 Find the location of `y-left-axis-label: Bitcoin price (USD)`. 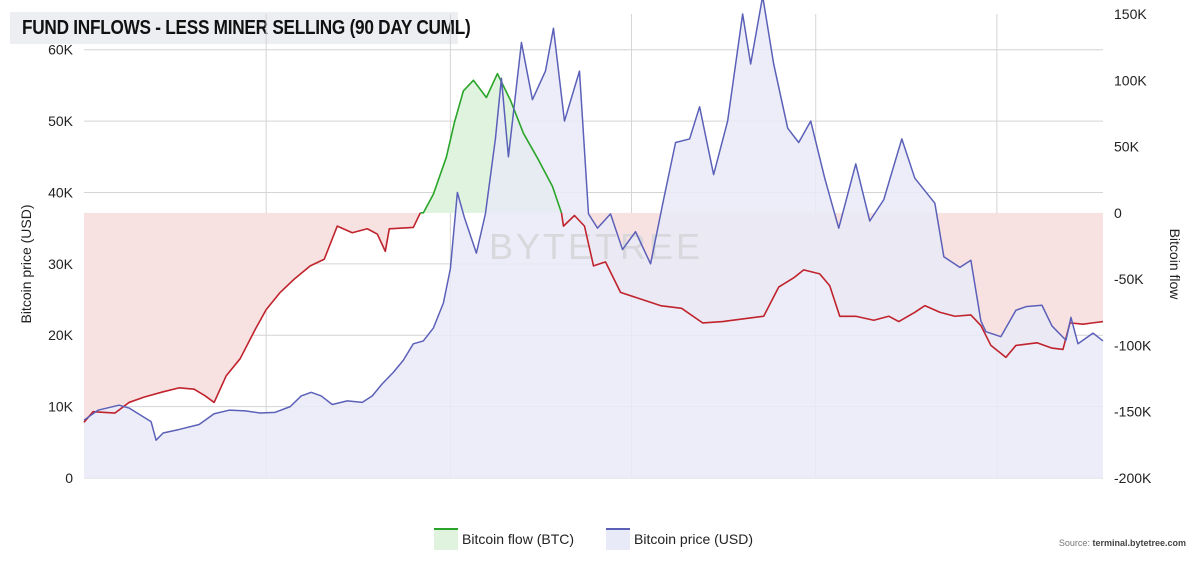

y-left-axis-label: Bitcoin price (USD) is located at coordinates (26, 263).